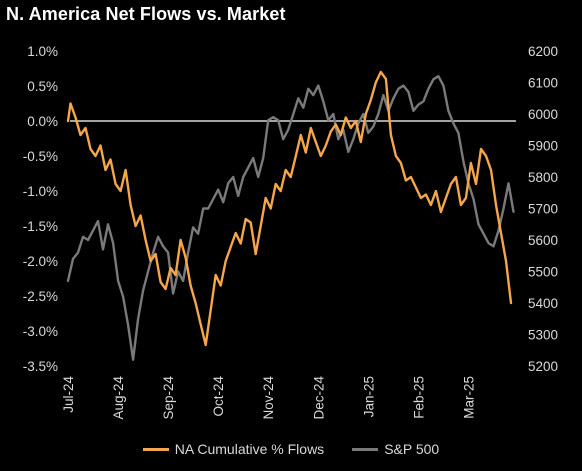 Image resolution: width=582 pixels, height=471 pixels. Describe the element at coordinates (118, 398) in the screenshot. I see `x-tick-label: Aug-24` at that location.